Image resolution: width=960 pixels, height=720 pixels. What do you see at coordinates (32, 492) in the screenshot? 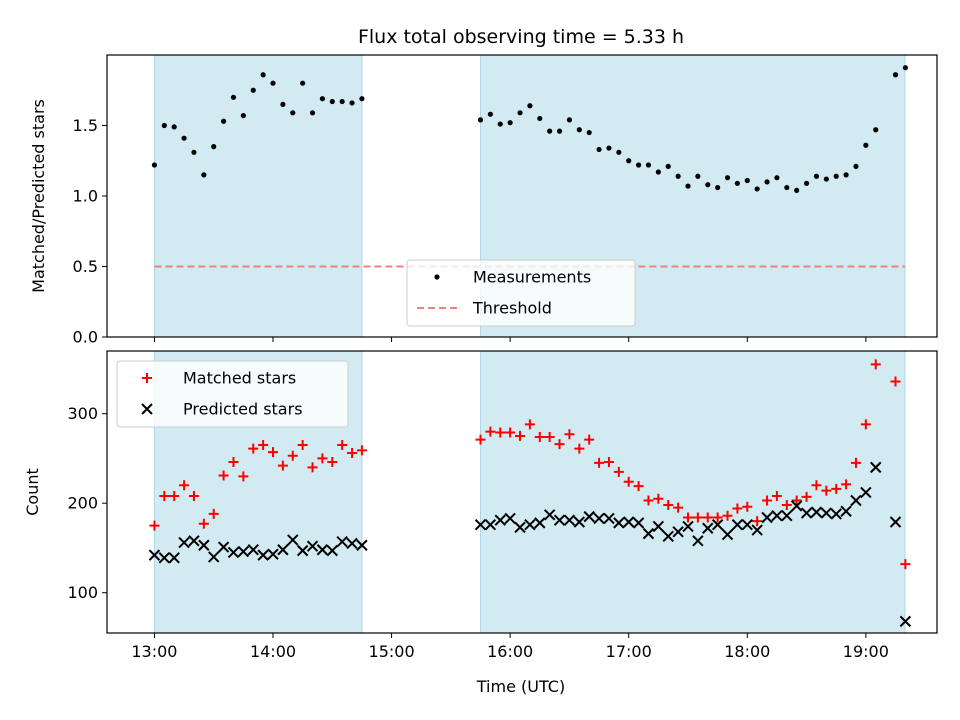
I see `count-y-axis-label: Count` at bounding box center [32, 492].